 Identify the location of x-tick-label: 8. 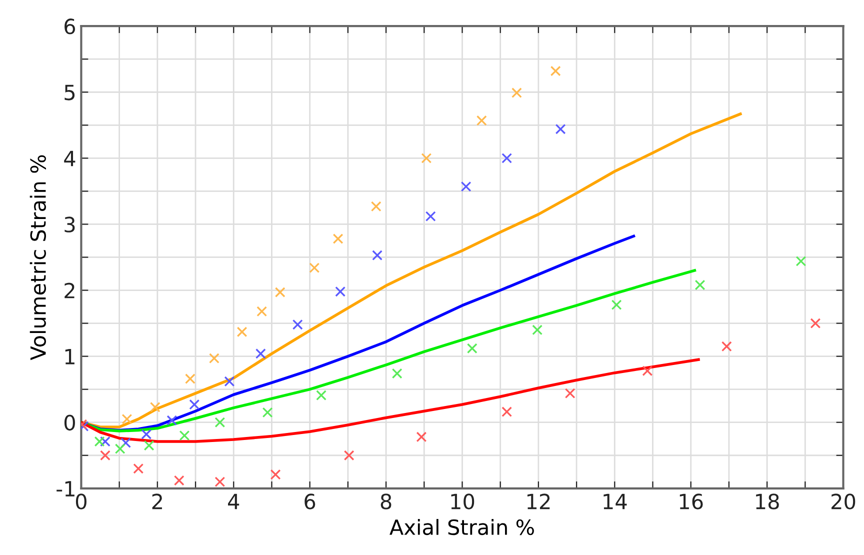
(386, 502).